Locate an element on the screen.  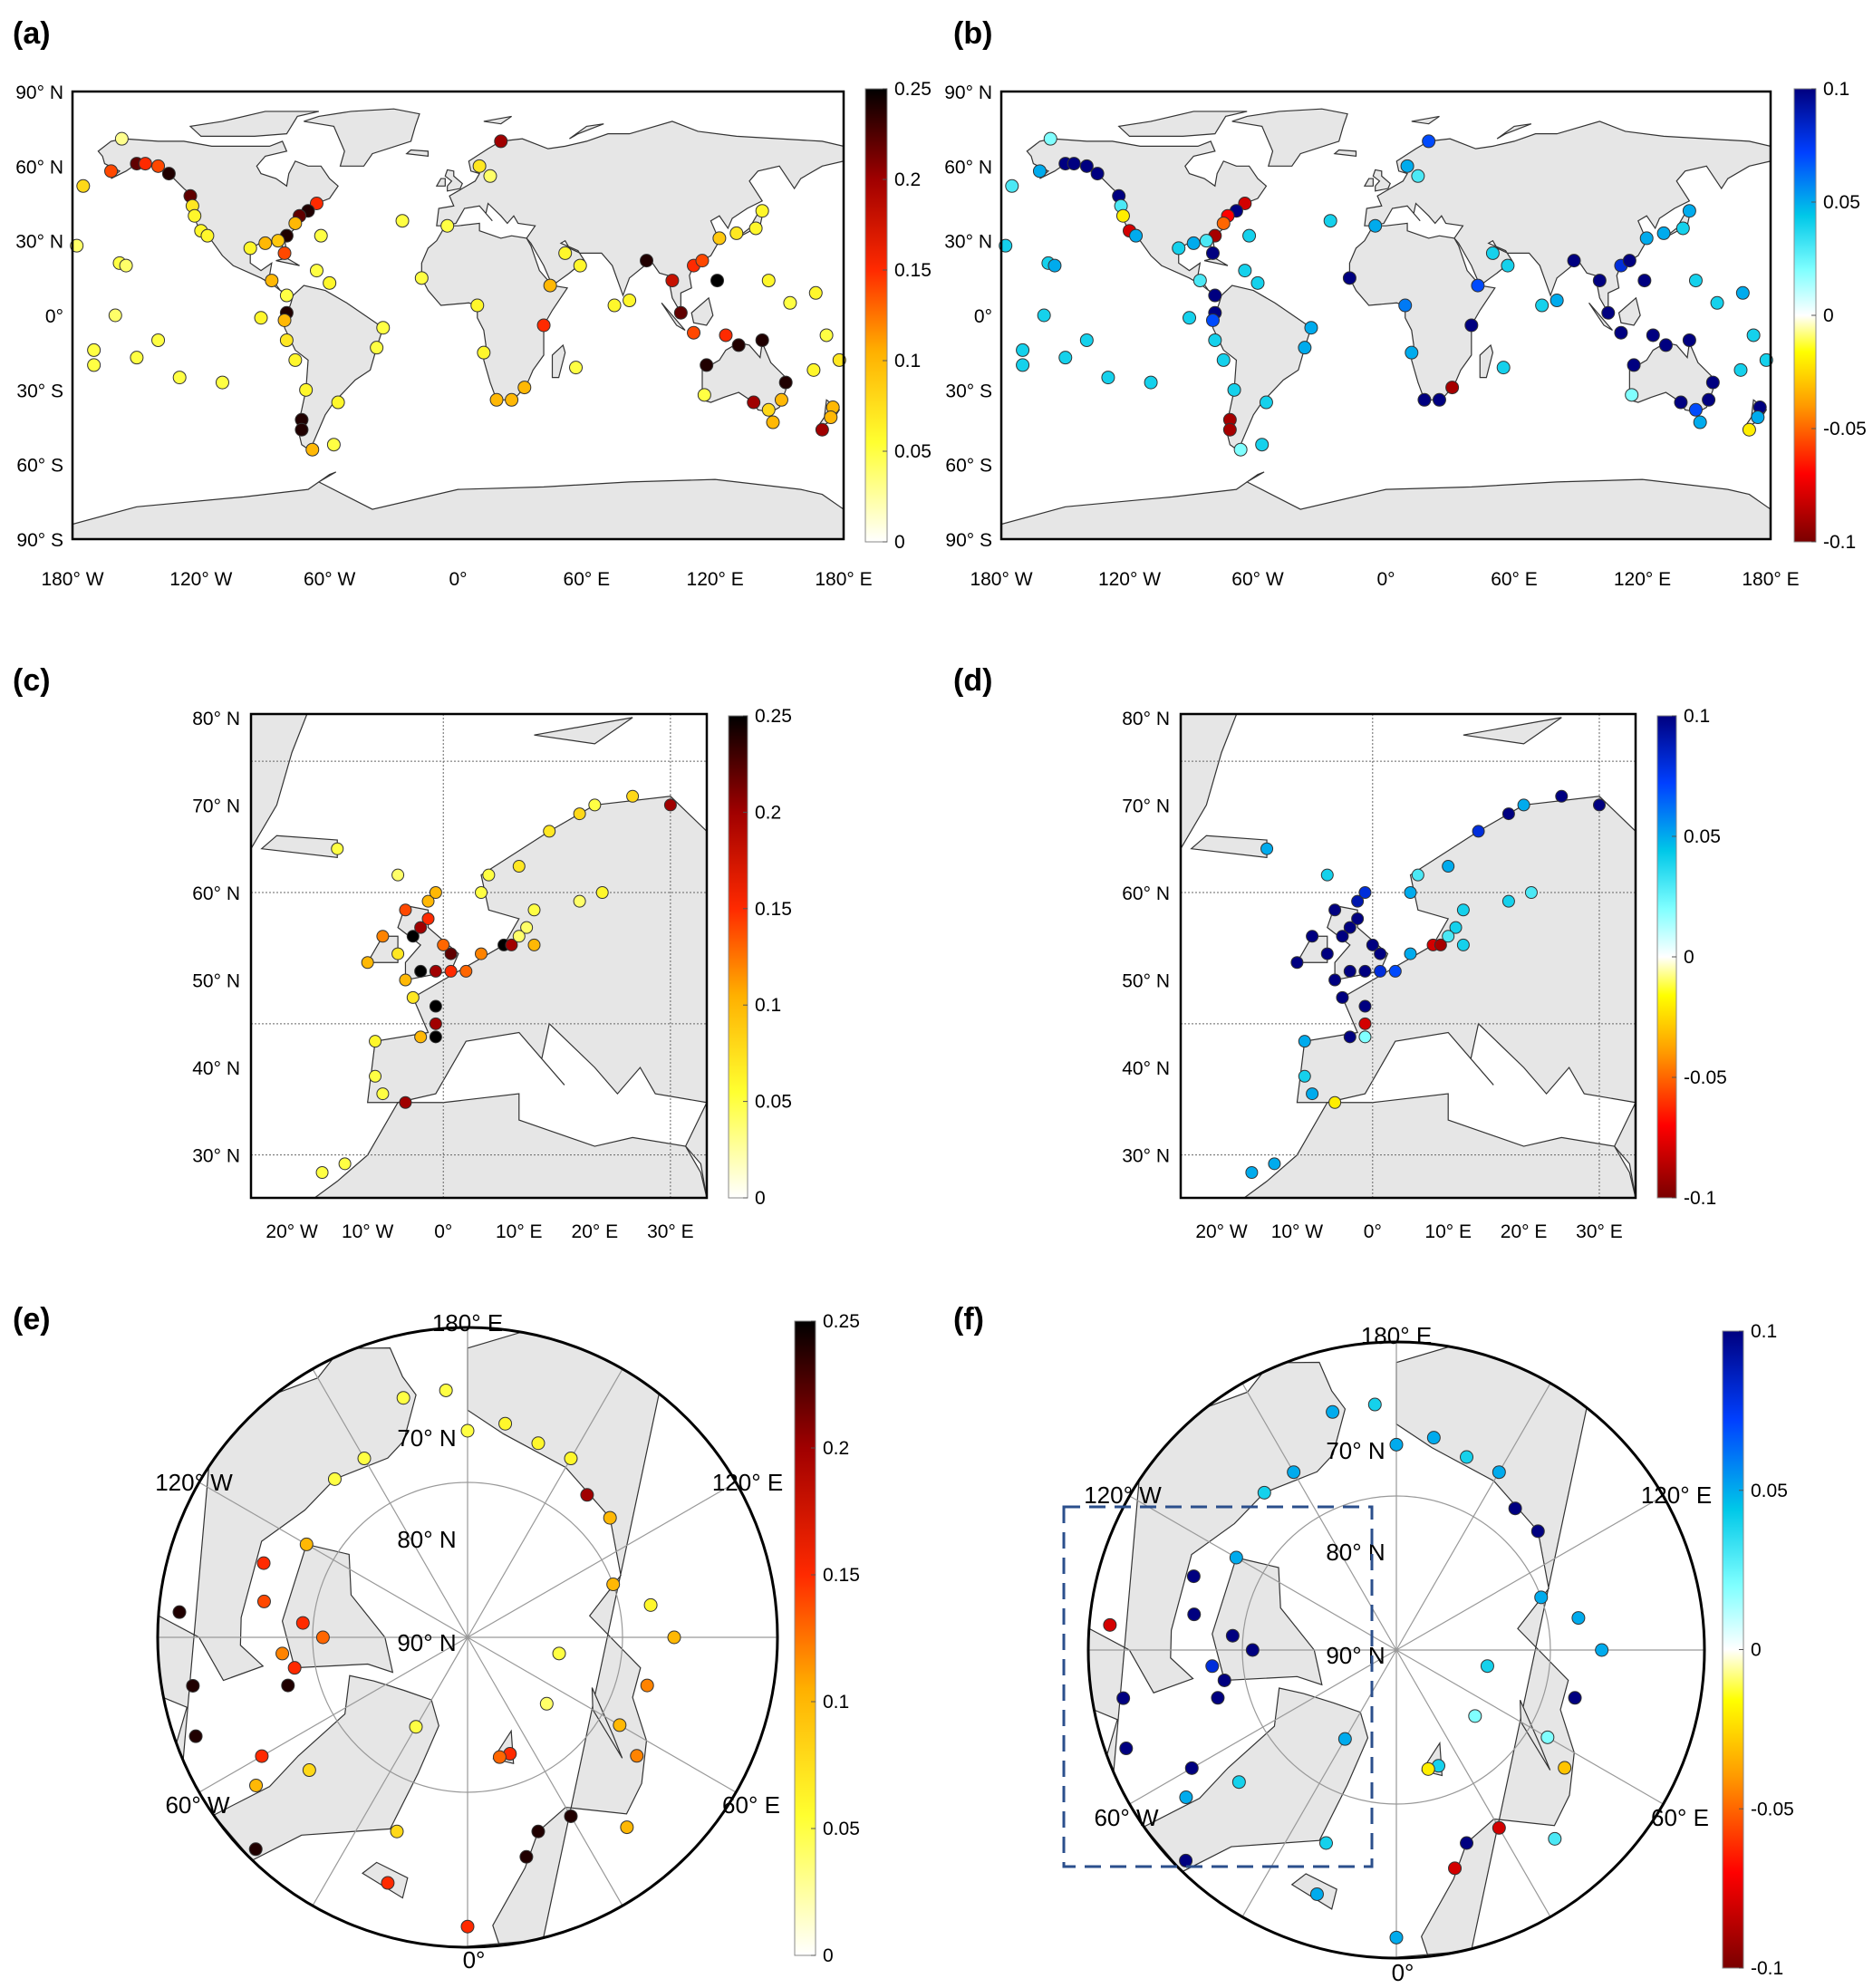
colorbar-tick-label: 0.25 is located at coordinates (774, 716).